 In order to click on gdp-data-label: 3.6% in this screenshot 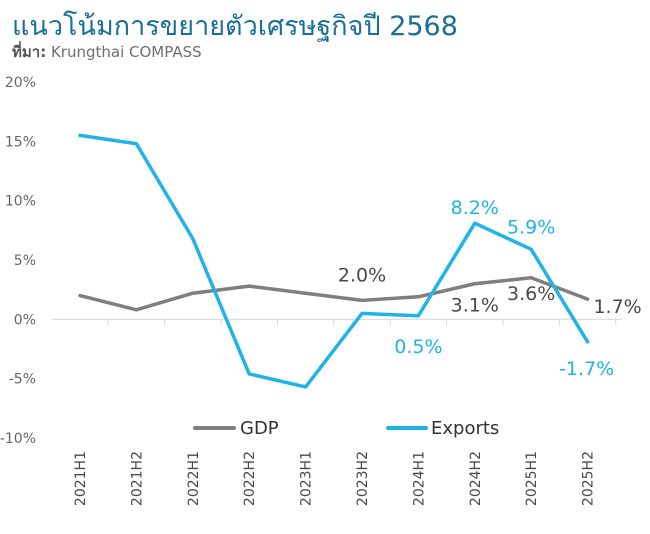, I will do `click(531, 294)`.